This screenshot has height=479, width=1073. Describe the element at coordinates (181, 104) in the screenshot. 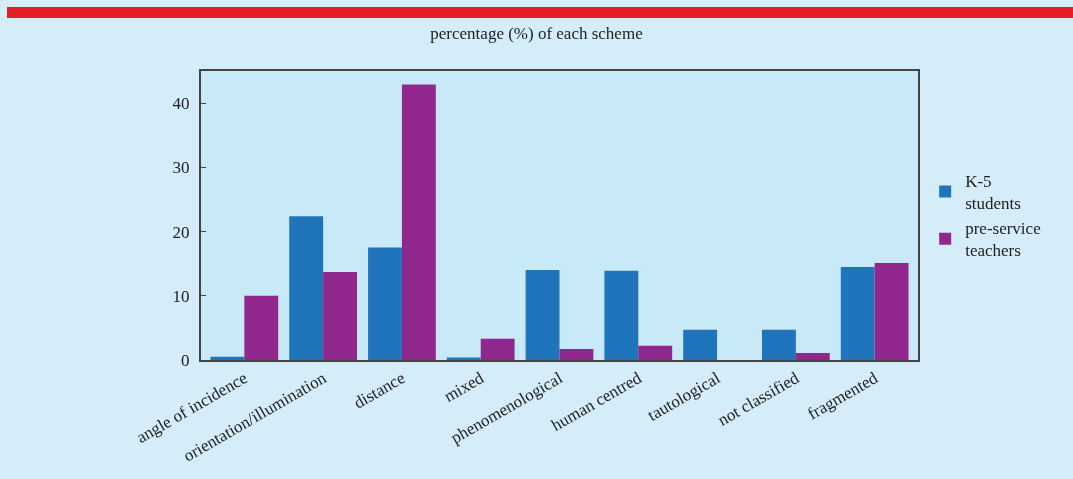

I see `y-tick-label: 40` at that location.